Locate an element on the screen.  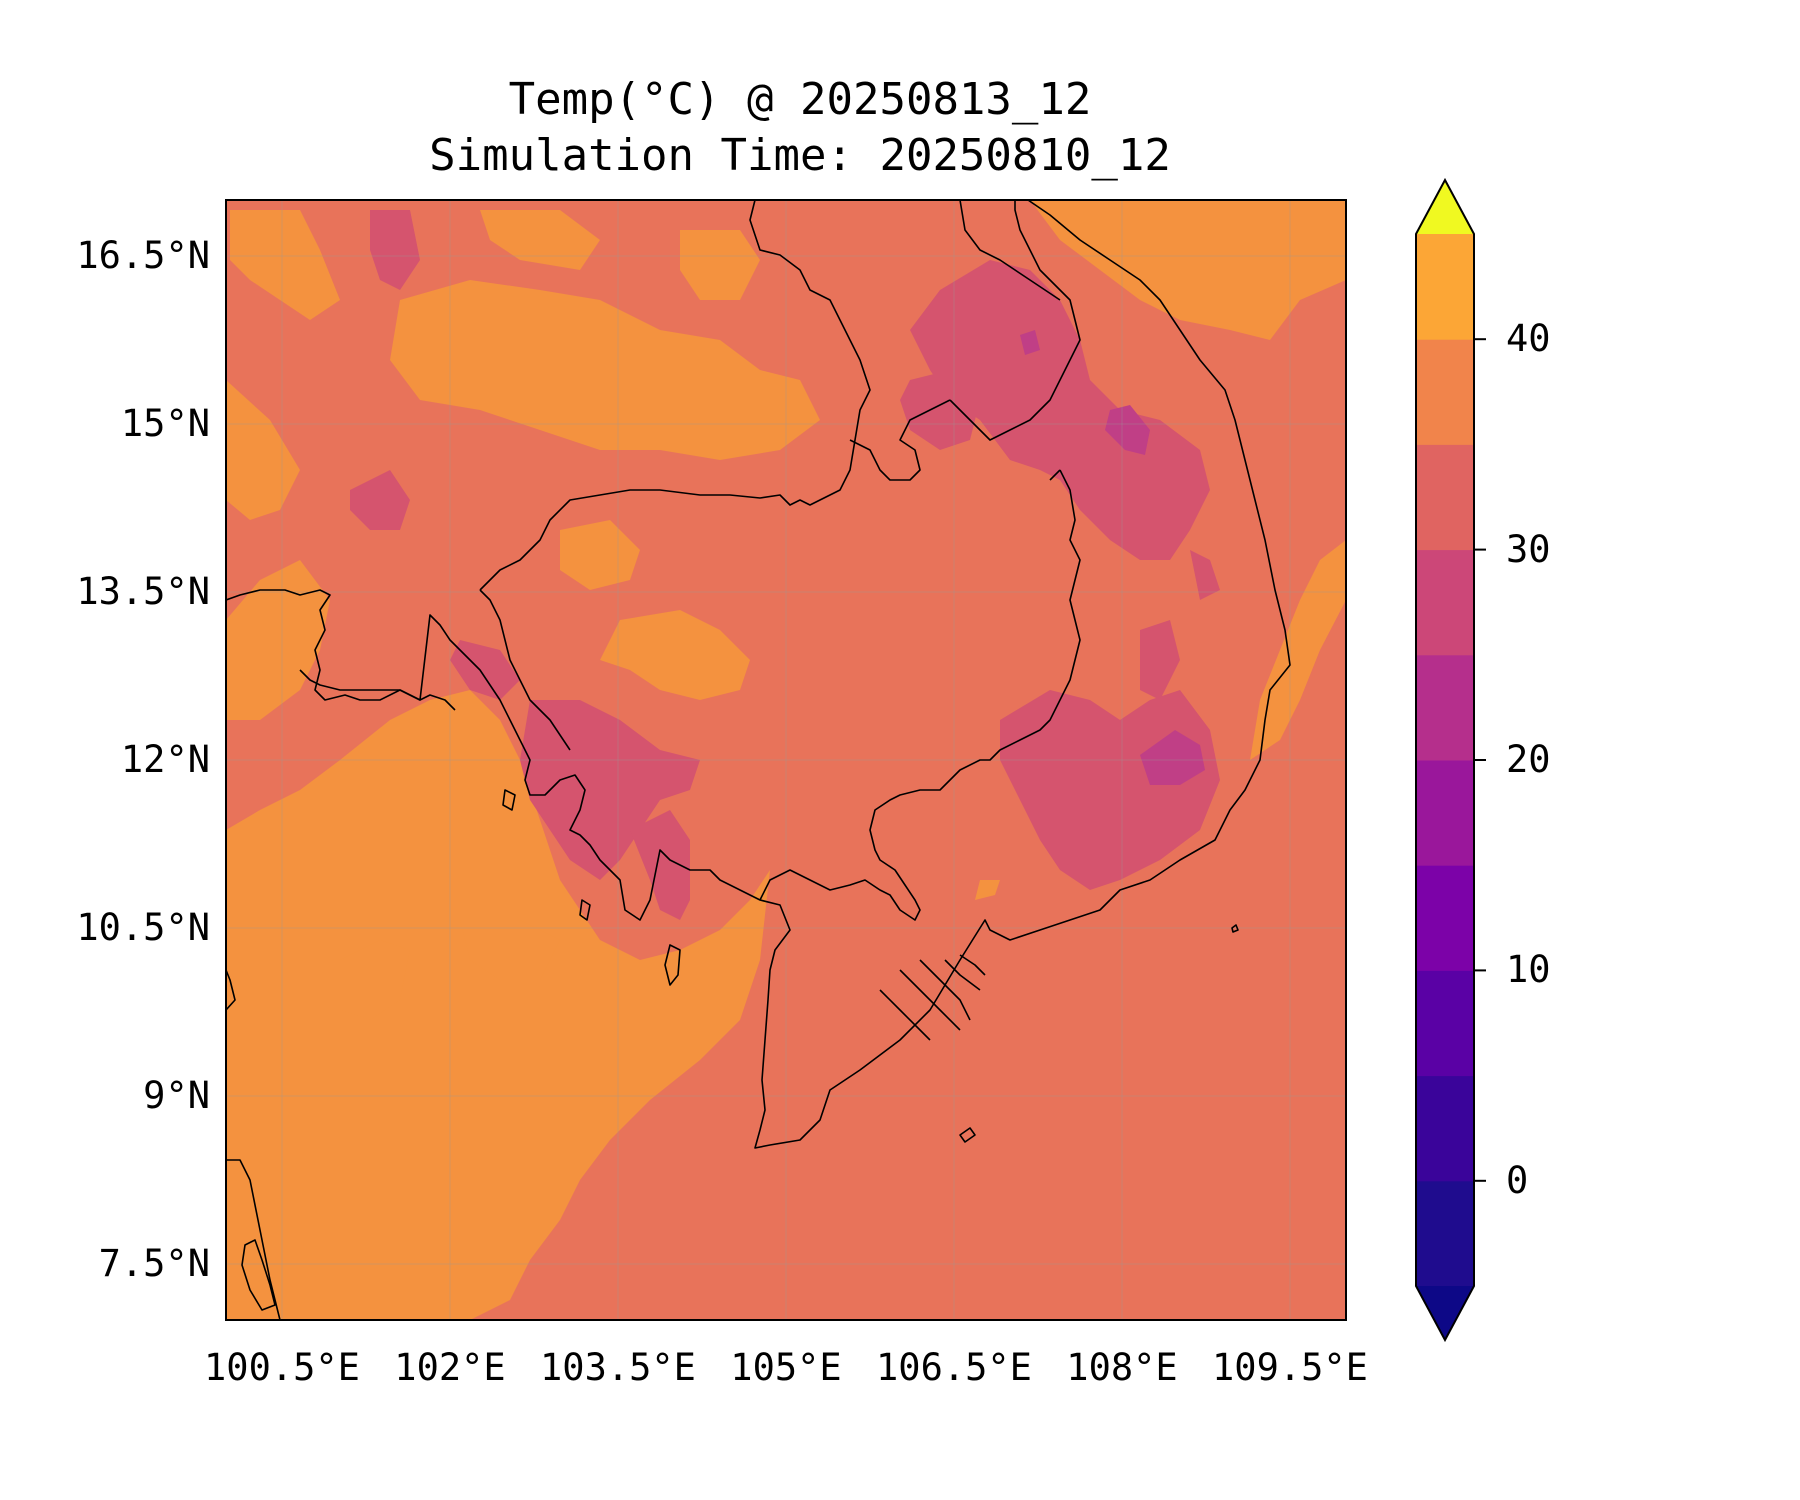
lon-tick-label: 105°E is located at coordinates (786, 1367).